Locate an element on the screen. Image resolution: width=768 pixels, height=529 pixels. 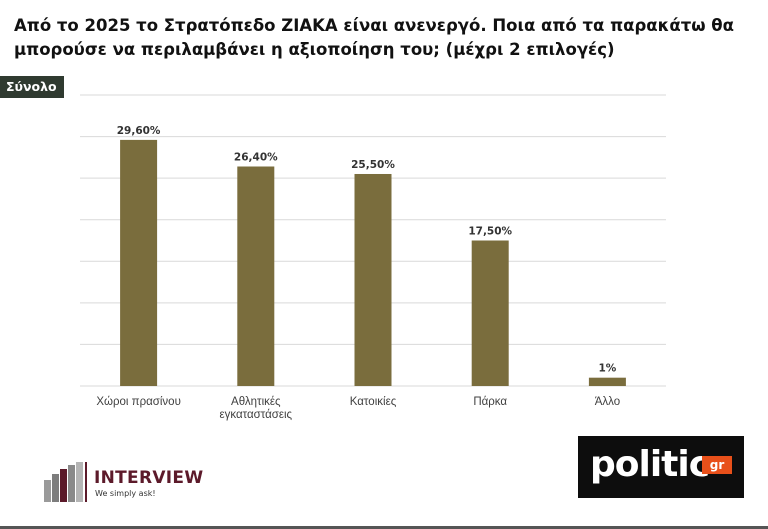
interview-tagline: We simply ask! is located at coordinates (125, 493).